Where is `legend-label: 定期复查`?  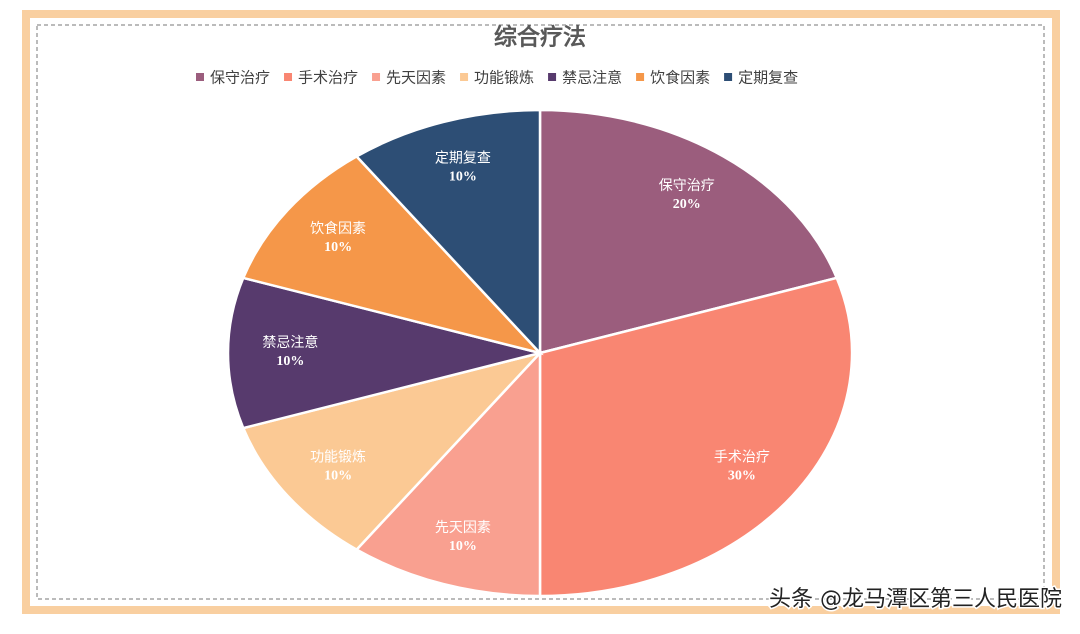 legend-label: 定期复查 is located at coordinates (768, 78).